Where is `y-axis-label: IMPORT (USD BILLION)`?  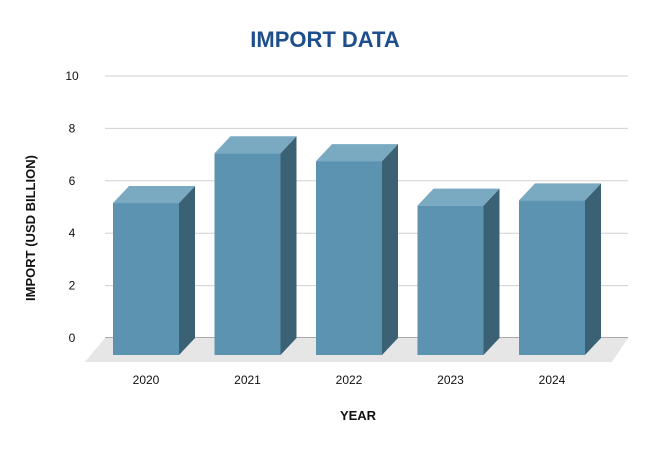 y-axis-label: IMPORT (USD BILLION) is located at coordinates (30, 228).